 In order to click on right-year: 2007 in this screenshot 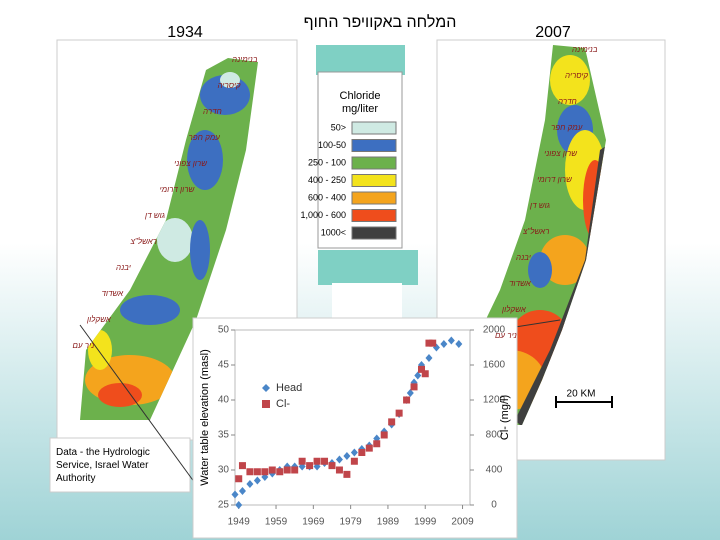, I will do `click(553, 32)`.